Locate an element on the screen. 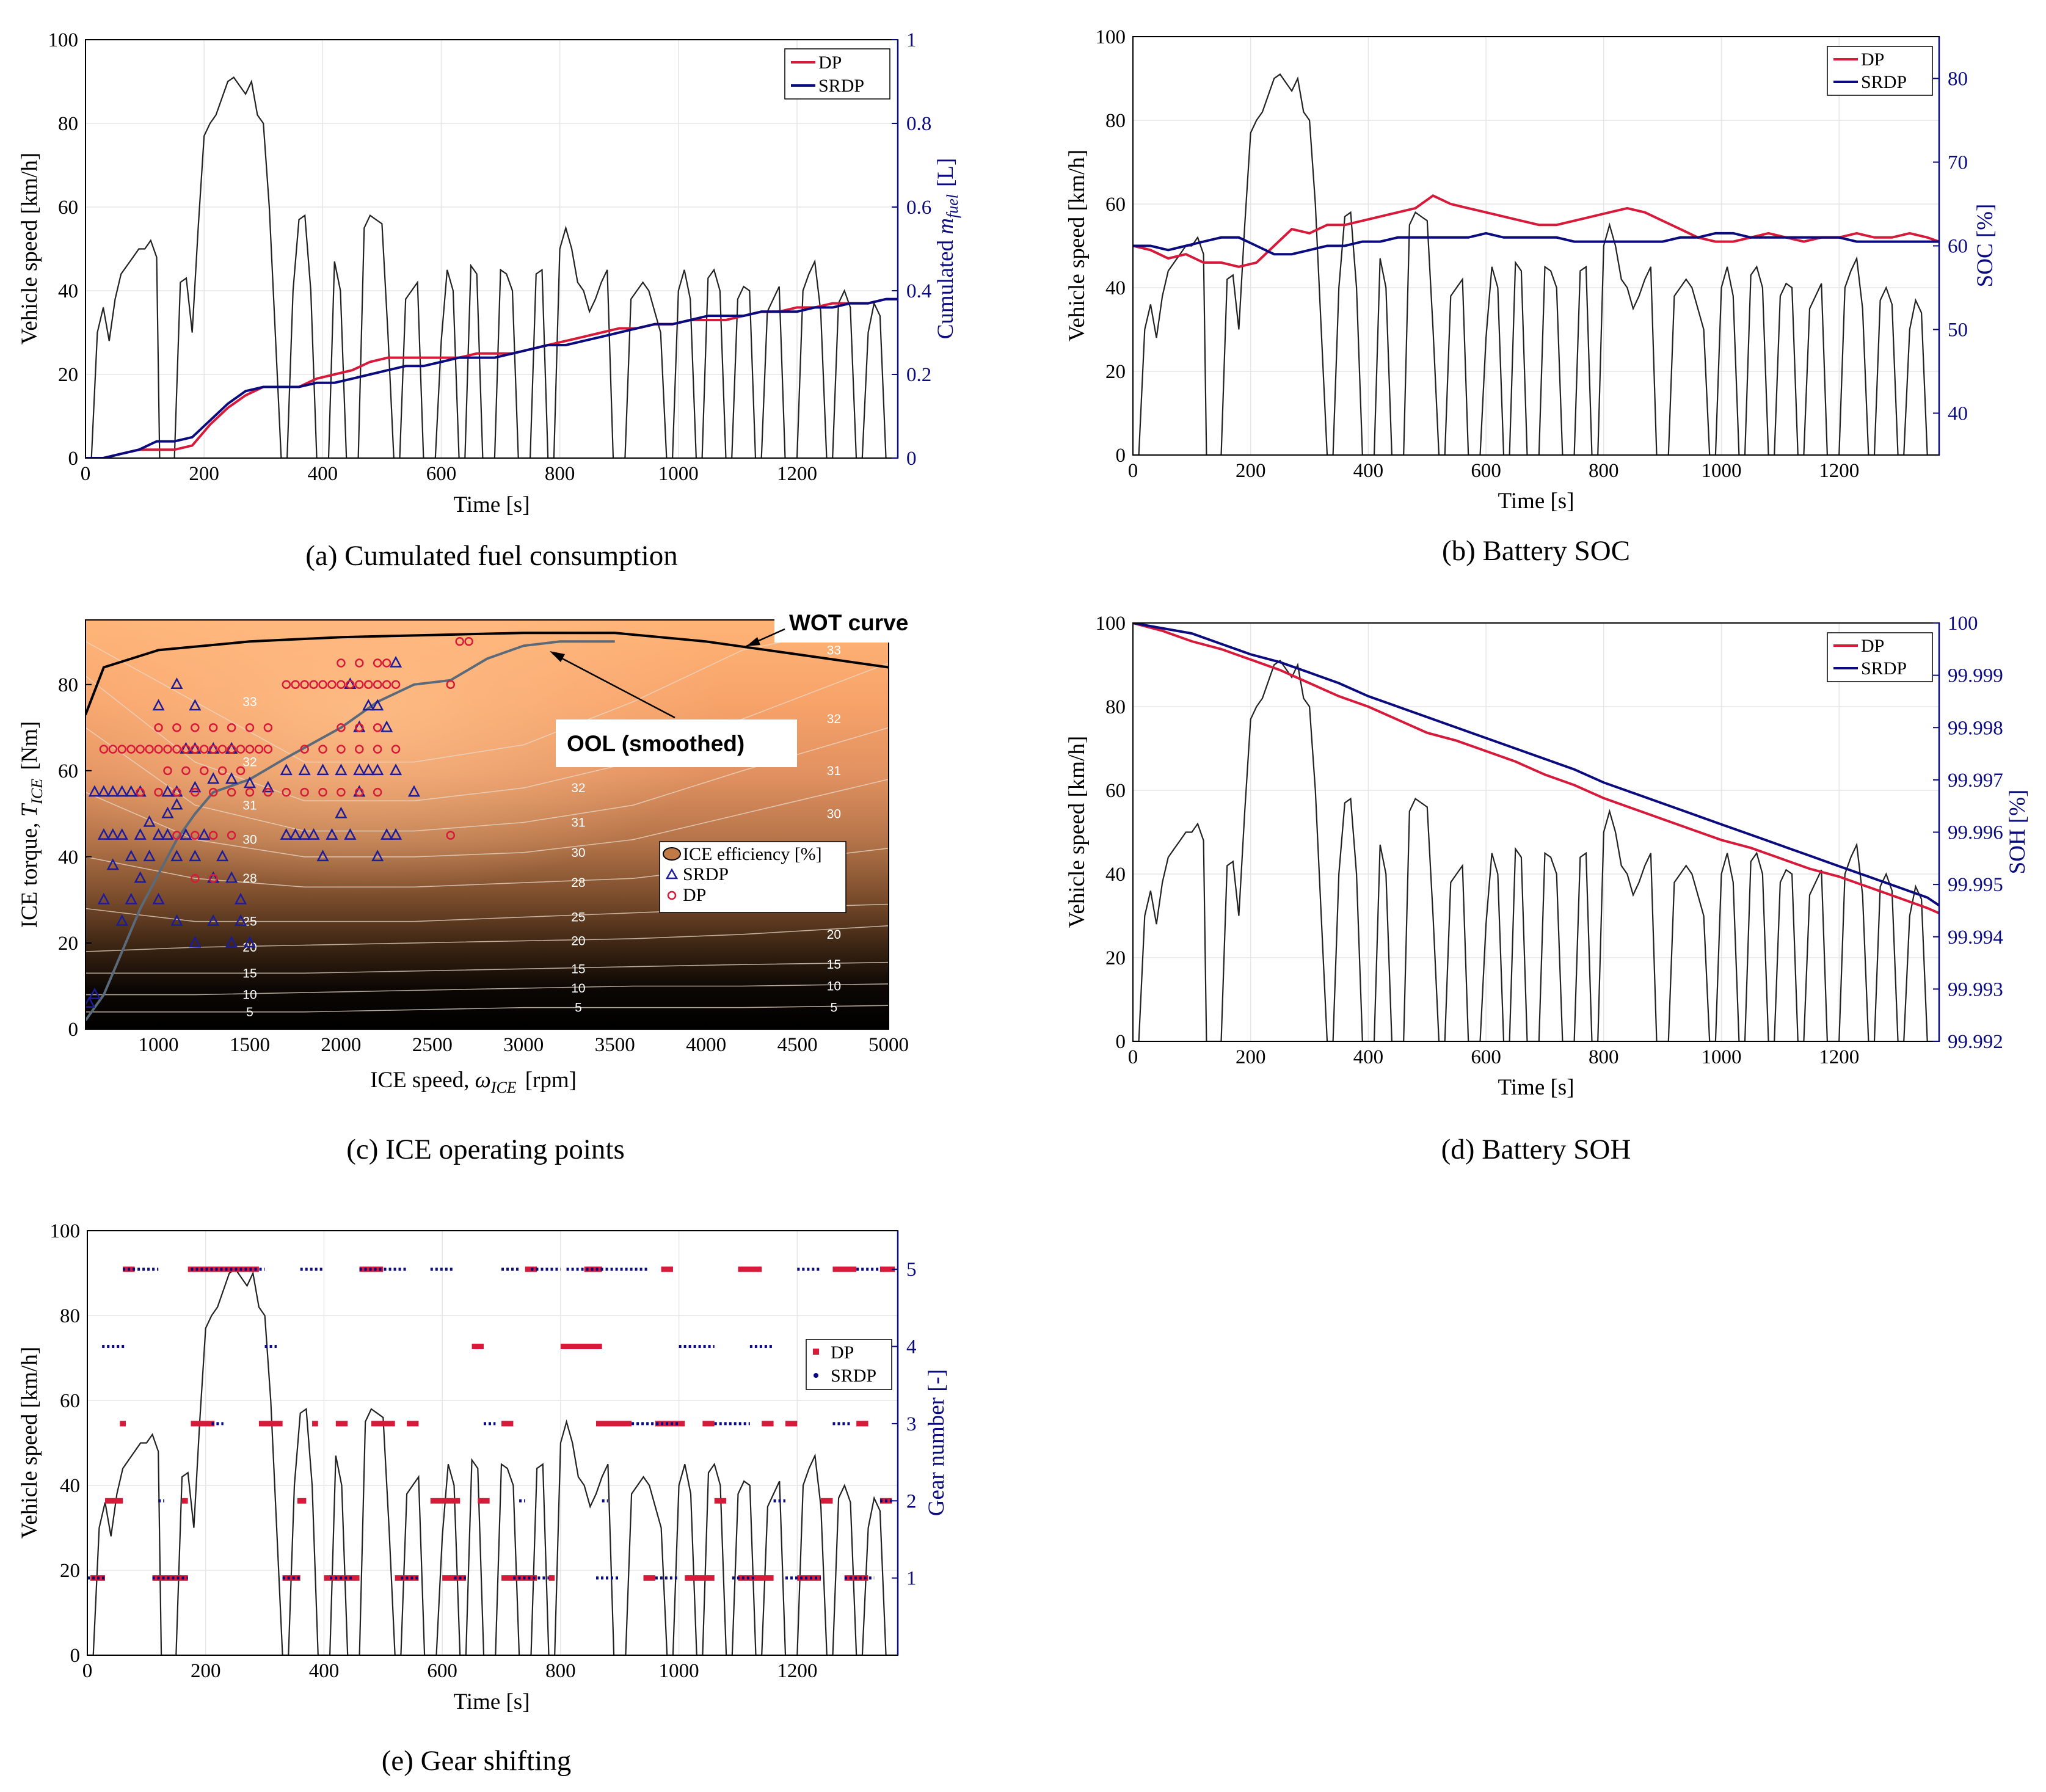 This screenshot has height=1792, width=2046. ool-annotation: OOL (smoothed) is located at coordinates (655, 744).